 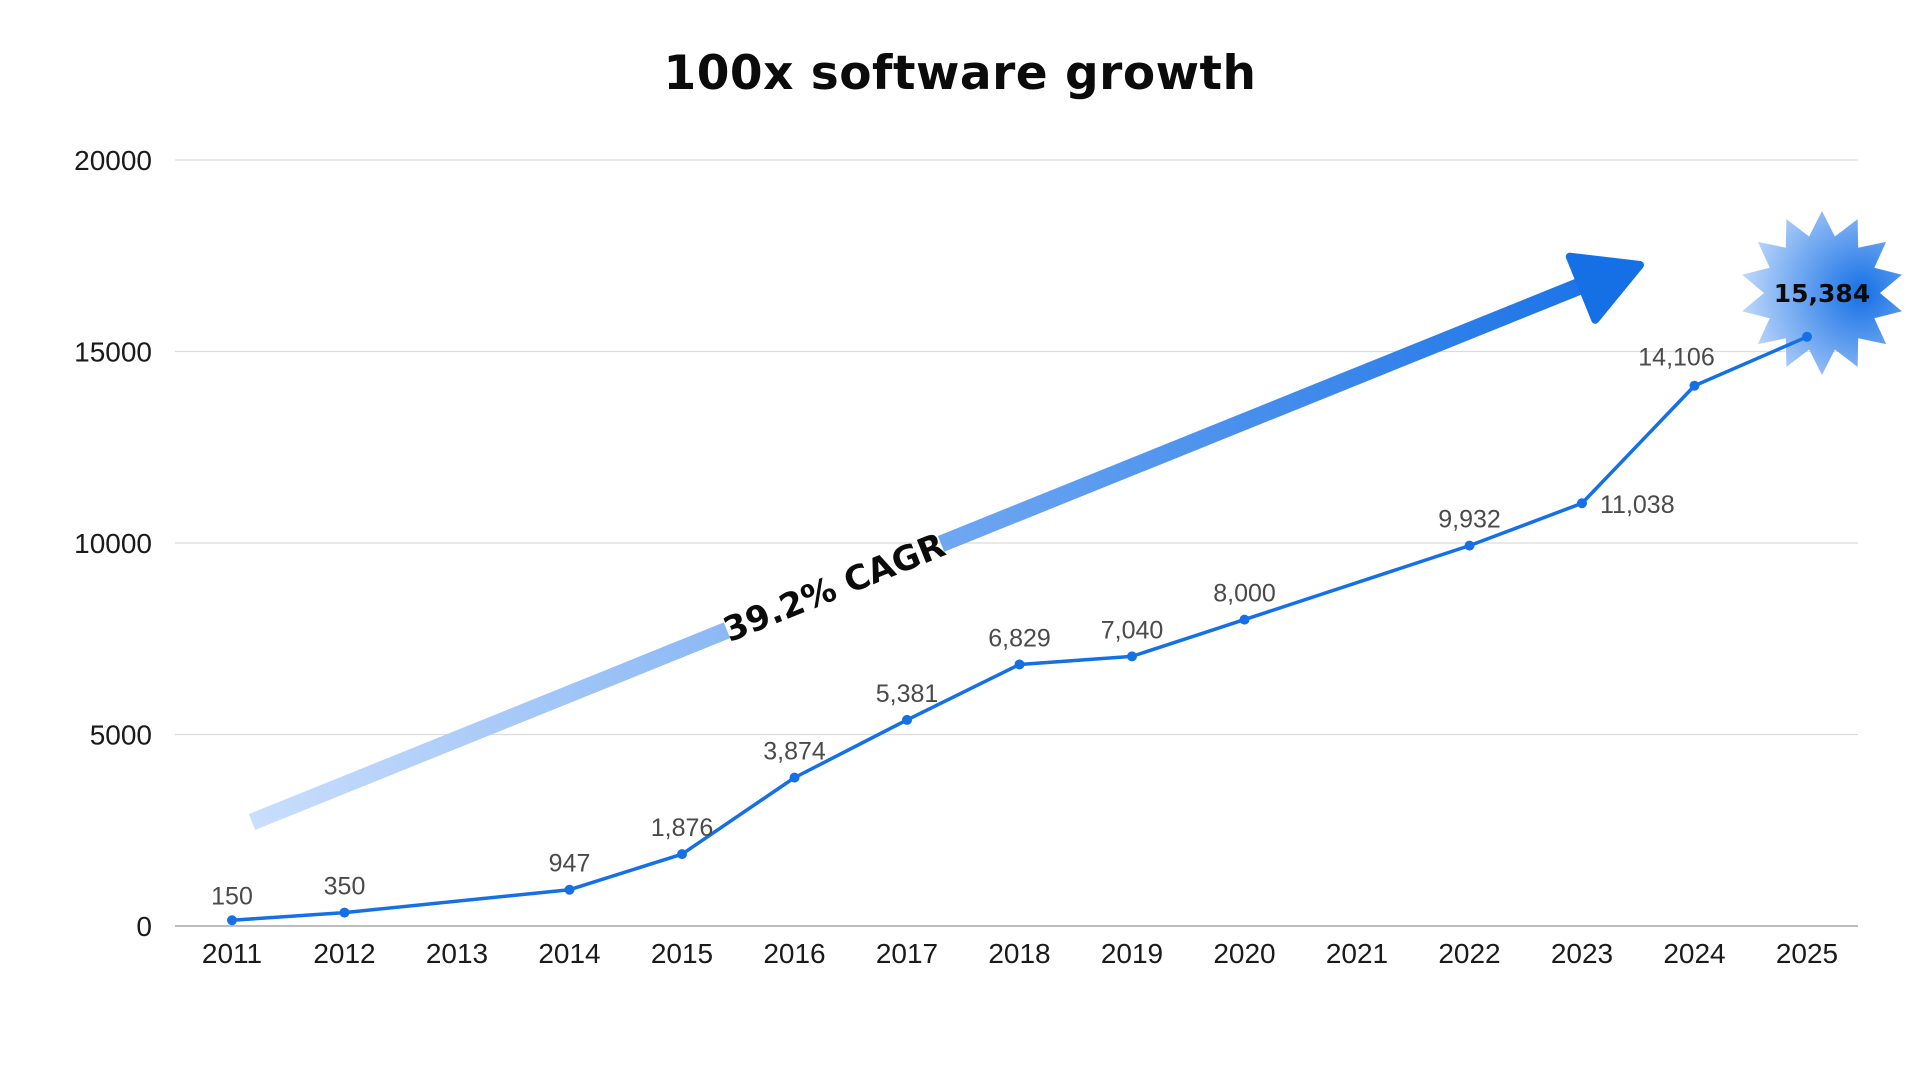 I want to click on x-tick-label: 2017, so click(x=907, y=953).